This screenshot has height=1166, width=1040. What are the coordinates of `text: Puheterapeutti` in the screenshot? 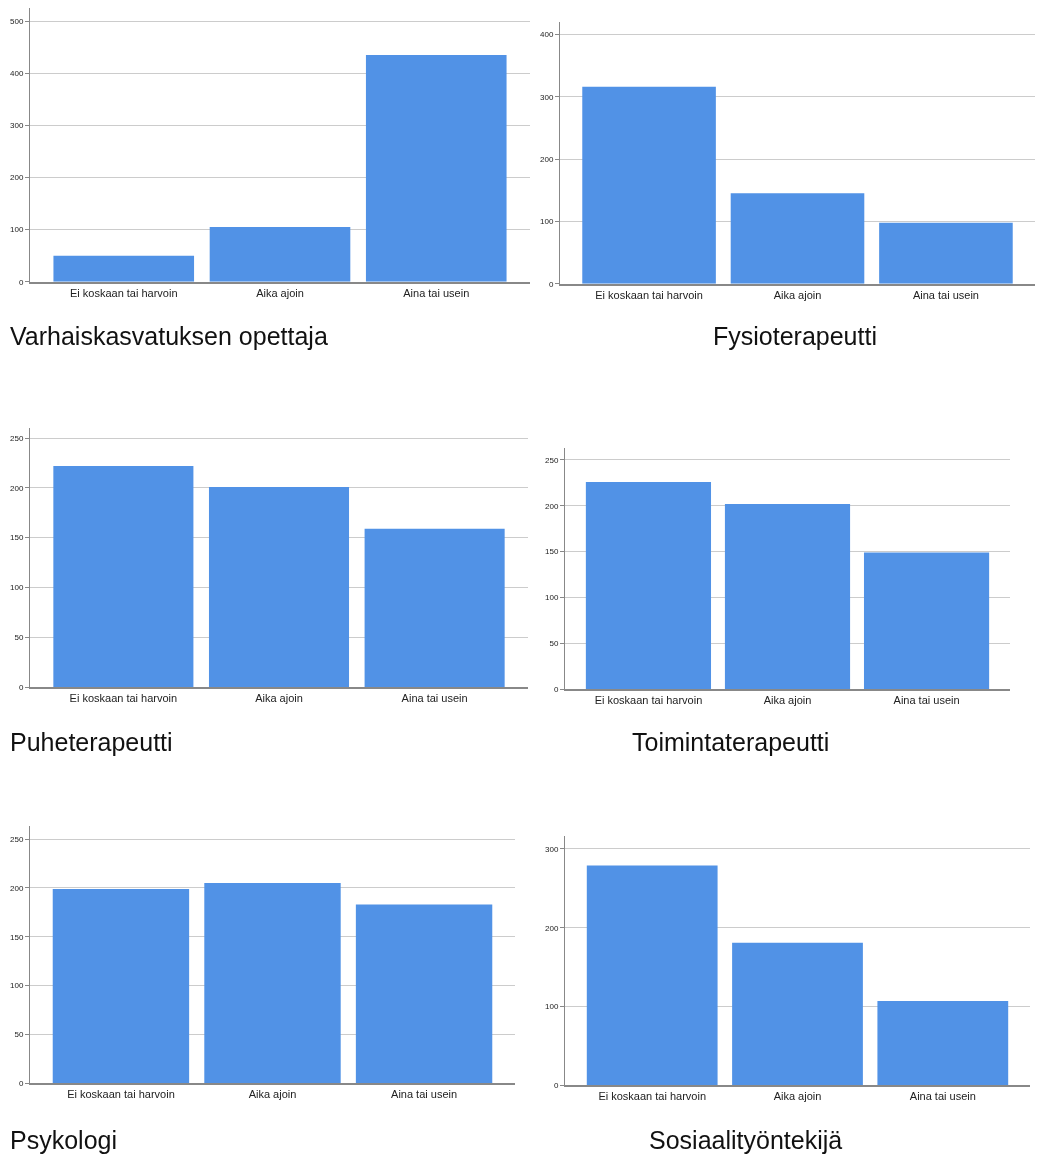 It's located at (91, 742).